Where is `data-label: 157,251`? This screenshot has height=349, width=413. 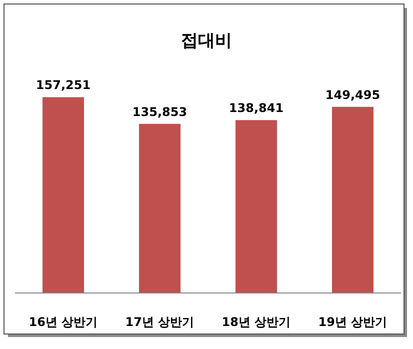 data-label: 157,251 is located at coordinates (63, 85).